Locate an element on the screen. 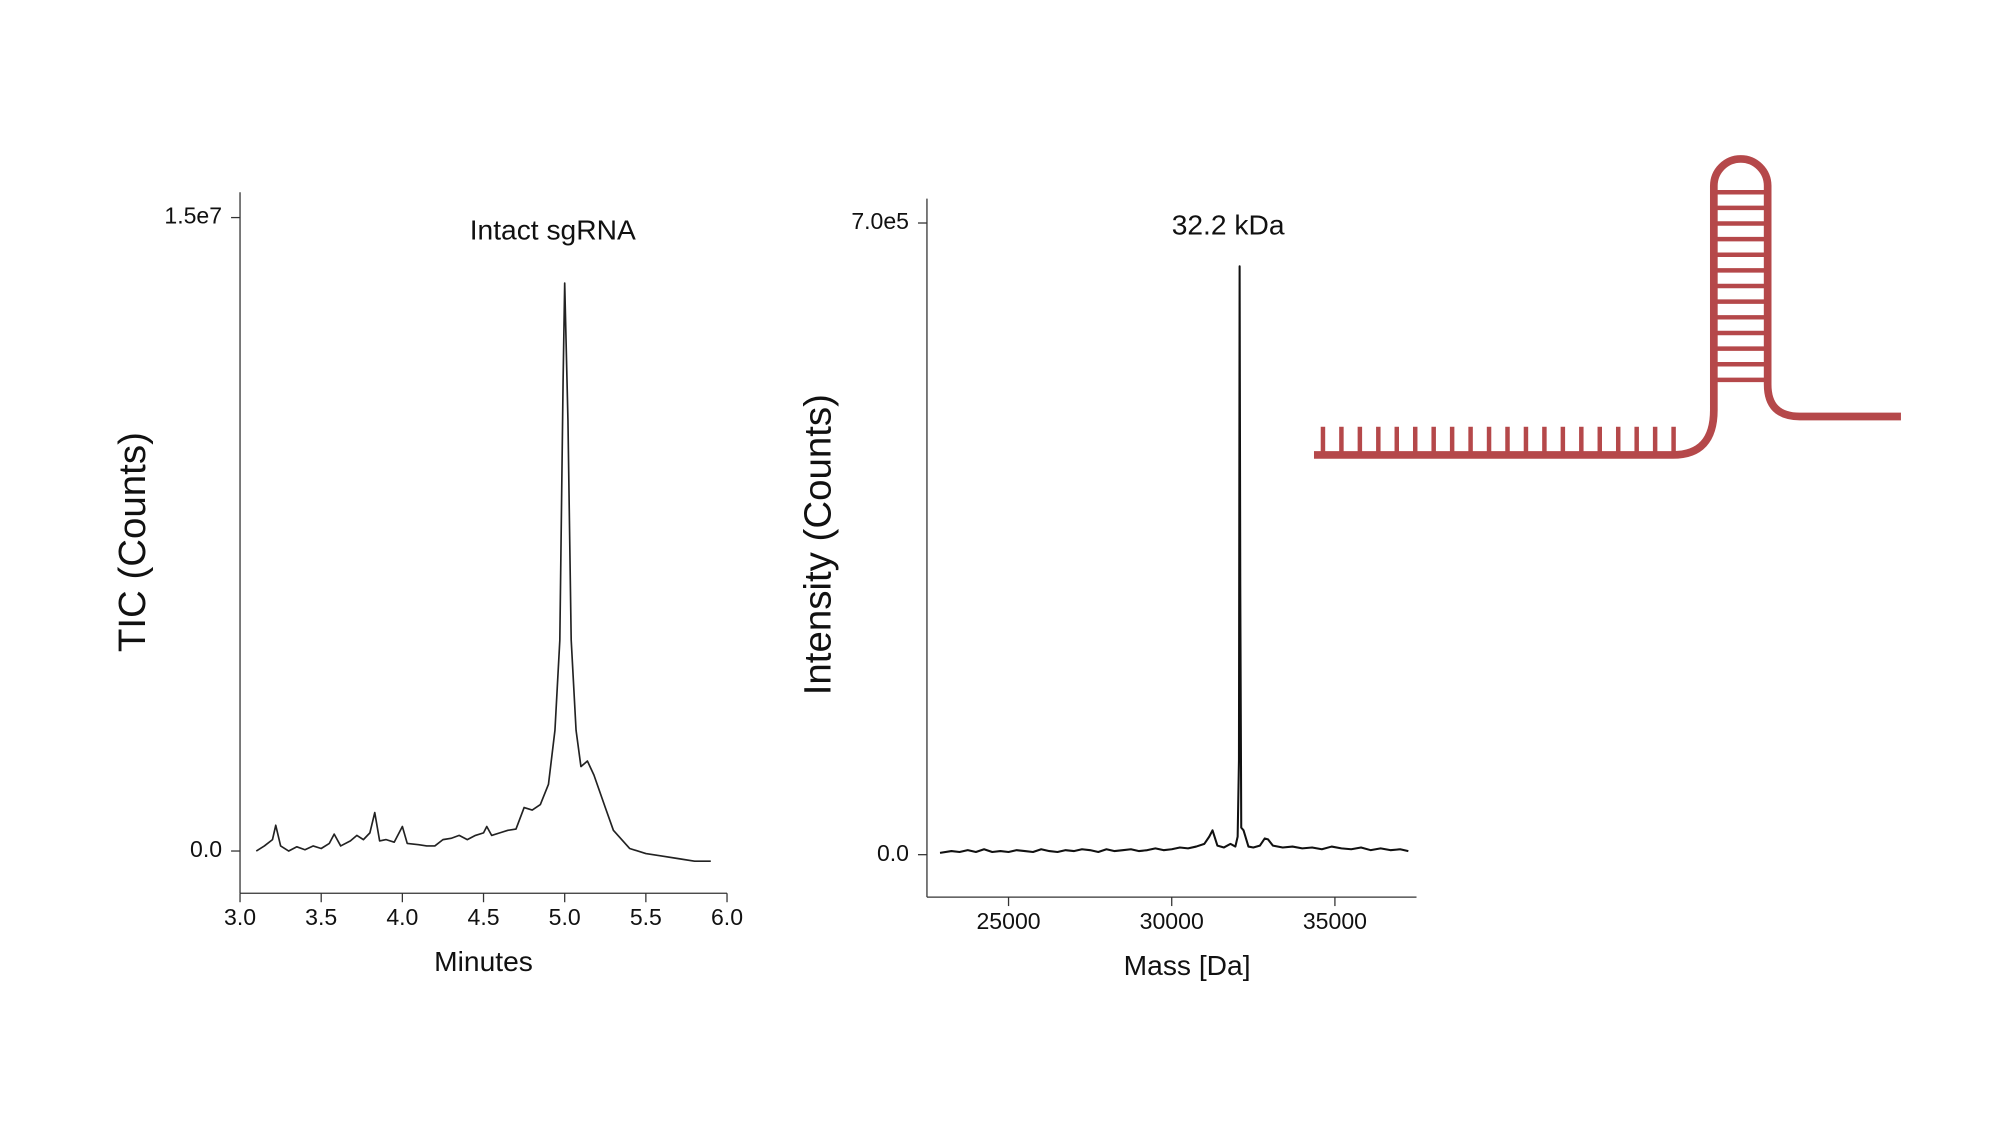 The height and width of the screenshot is (1147, 2000). x-tick-label: 30000 is located at coordinates (1172, 921).